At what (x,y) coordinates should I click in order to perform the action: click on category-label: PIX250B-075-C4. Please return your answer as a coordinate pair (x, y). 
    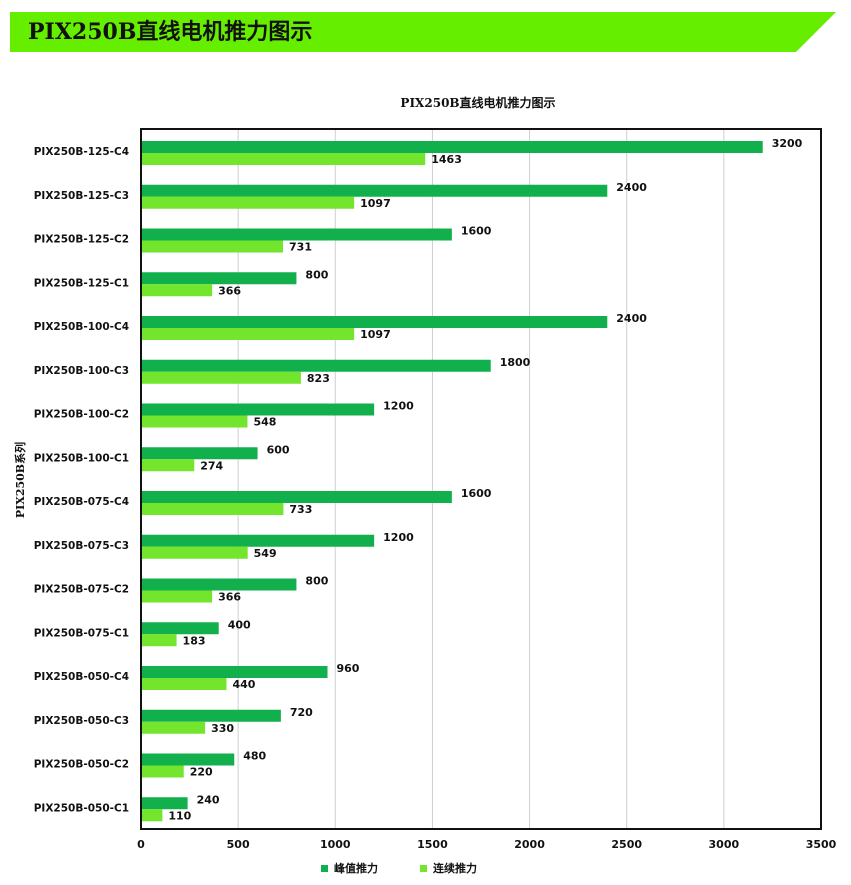
    Looking at the image, I should click on (81, 502).